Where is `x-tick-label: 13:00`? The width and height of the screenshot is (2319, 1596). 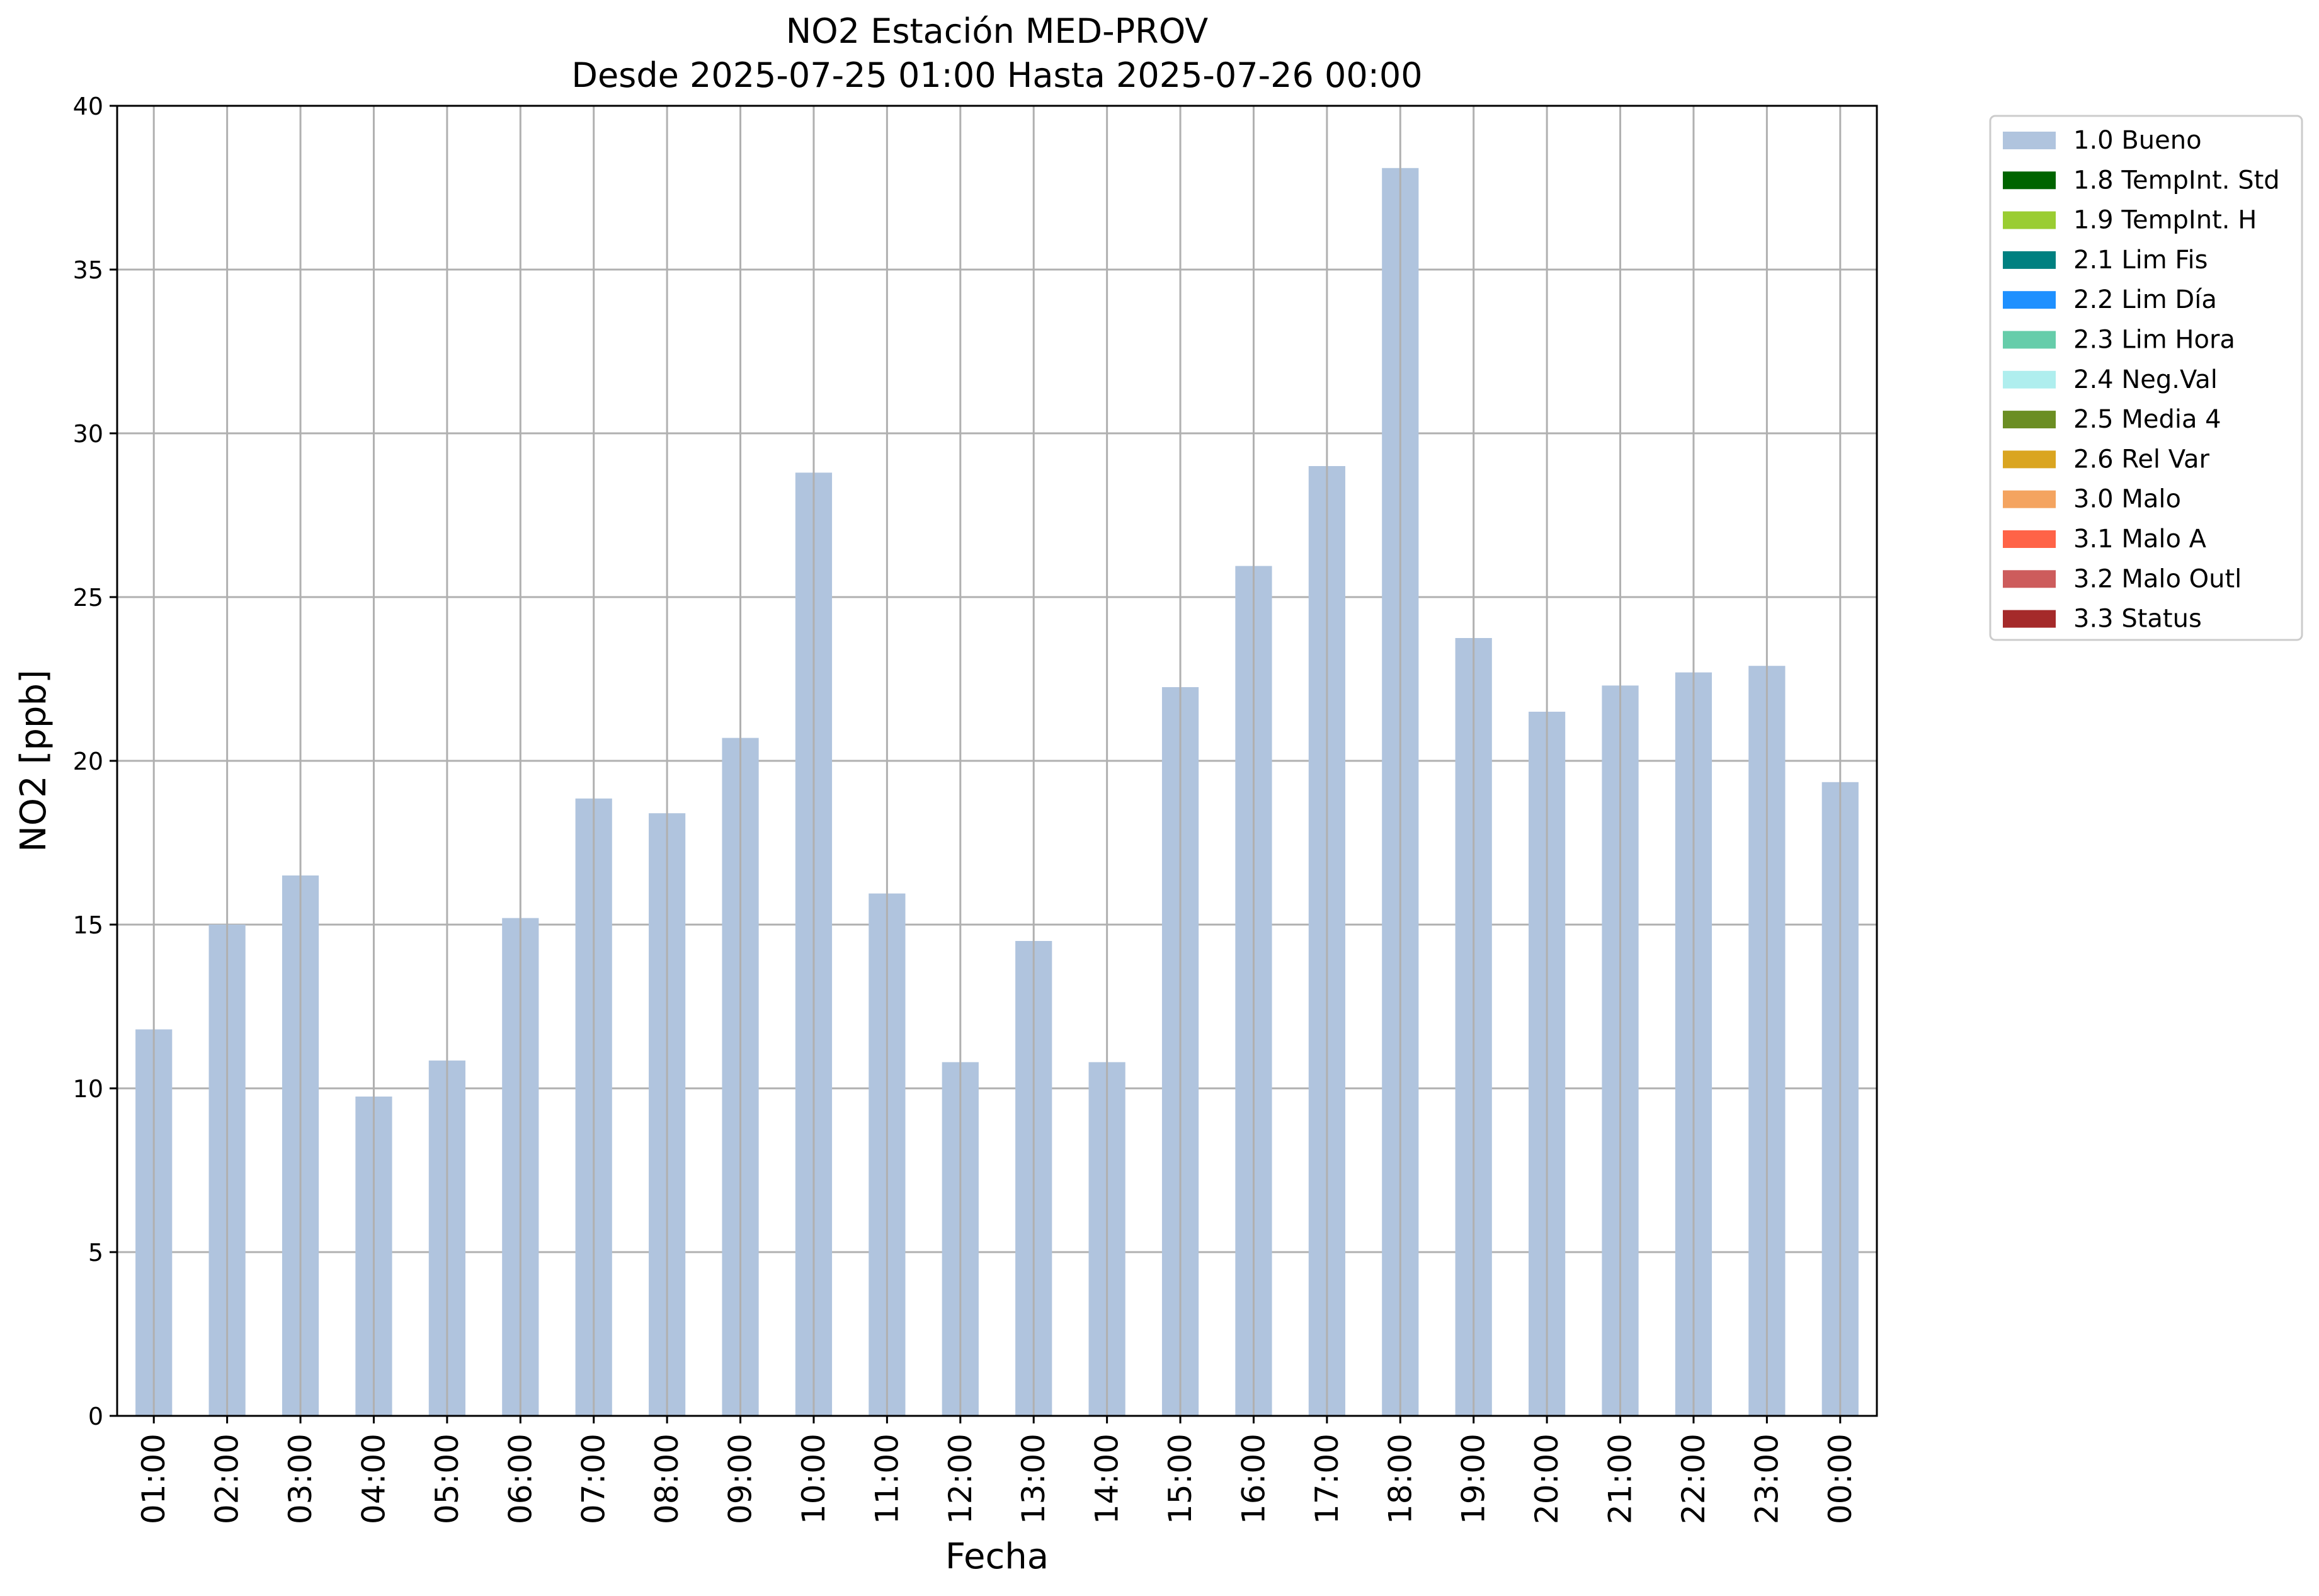 x-tick-label: 13:00 is located at coordinates (1033, 1479).